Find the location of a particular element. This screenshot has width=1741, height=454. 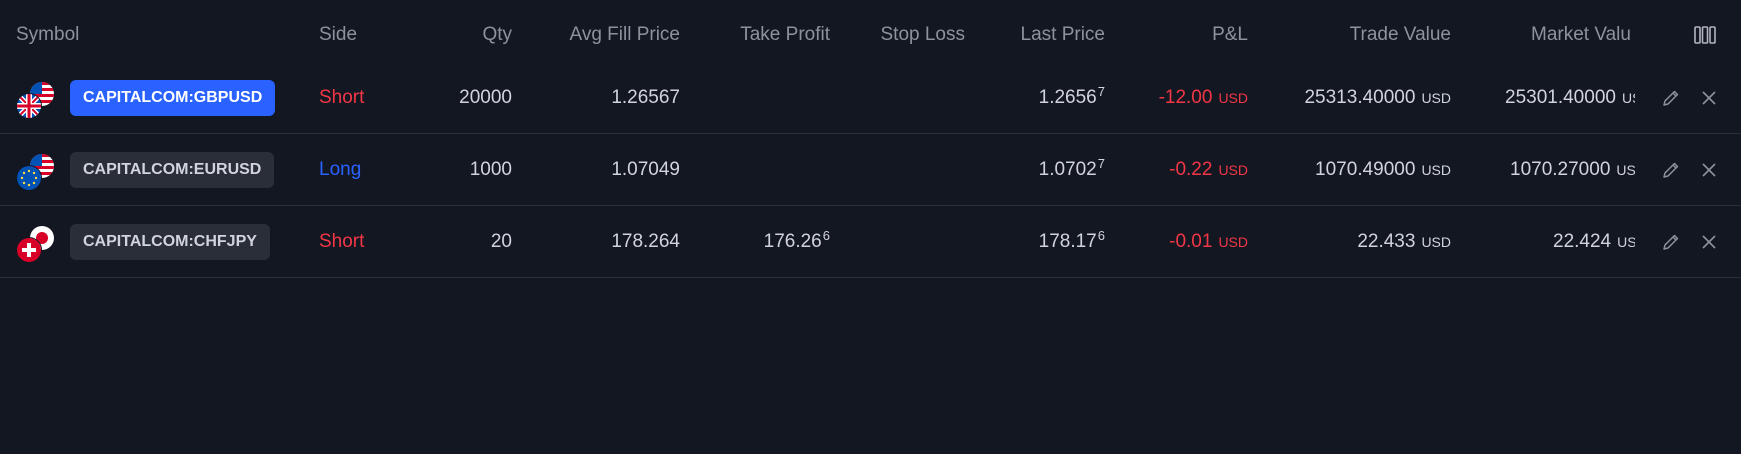

eu-flag-icon is located at coordinates (29, 177).